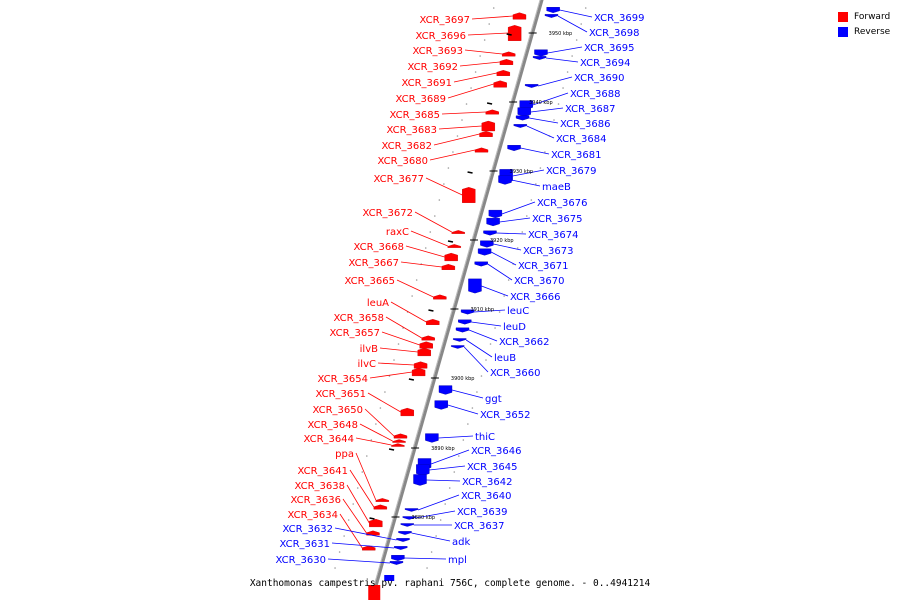 Image resolution: width=900 pixels, height=600 pixels. What do you see at coordinates (614, 33) in the screenshot?
I see `gene-label-XCR_3698: XCR_3698` at bounding box center [614, 33].